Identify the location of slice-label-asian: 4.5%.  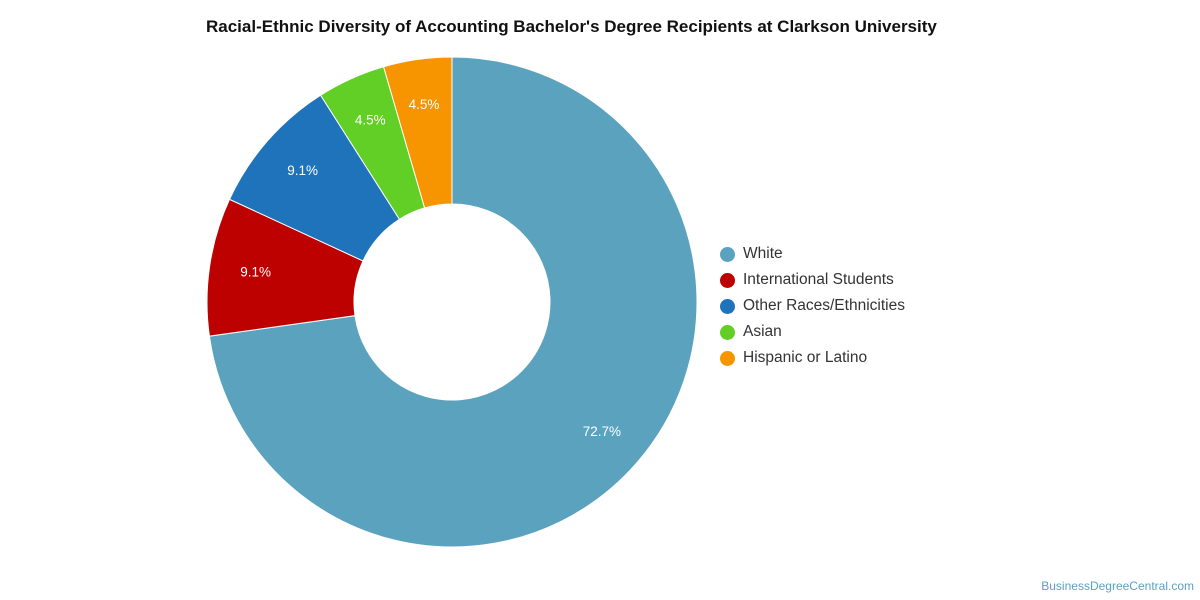
(370, 120).